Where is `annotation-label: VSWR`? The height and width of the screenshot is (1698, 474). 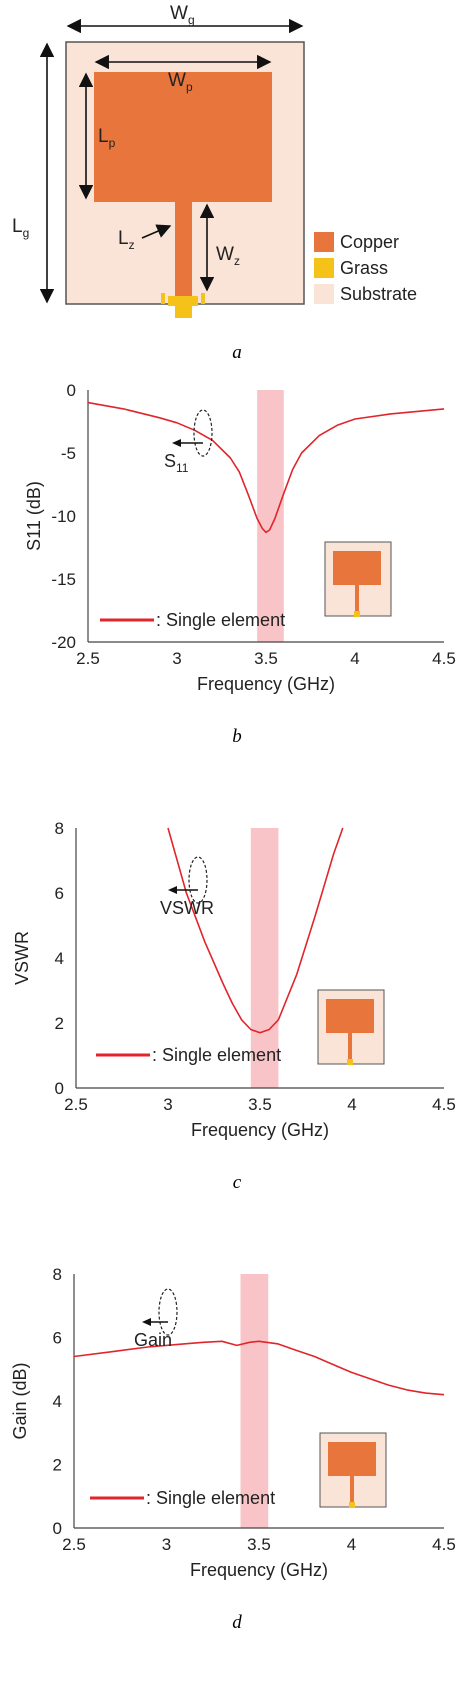 annotation-label: VSWR is located at coordinates (187, 908).